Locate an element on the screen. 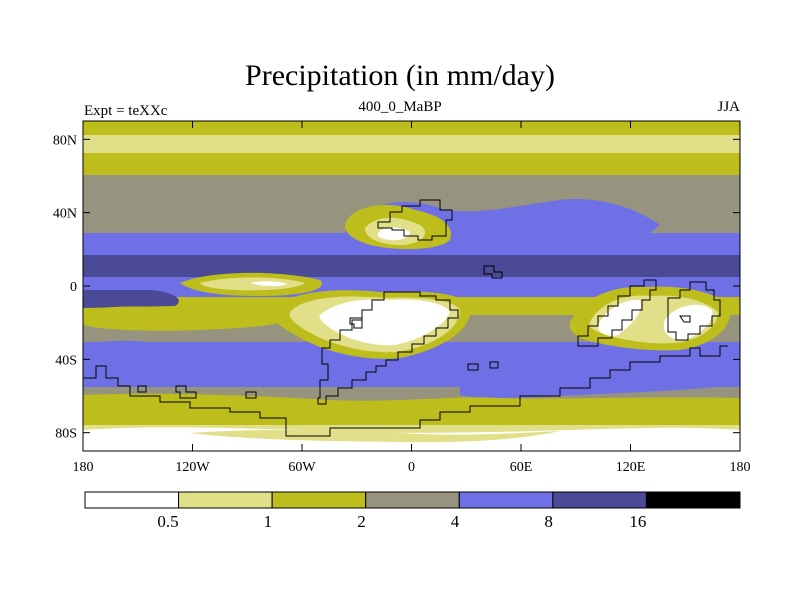  coastline-inner-lake is located at coordinates (356, 323).